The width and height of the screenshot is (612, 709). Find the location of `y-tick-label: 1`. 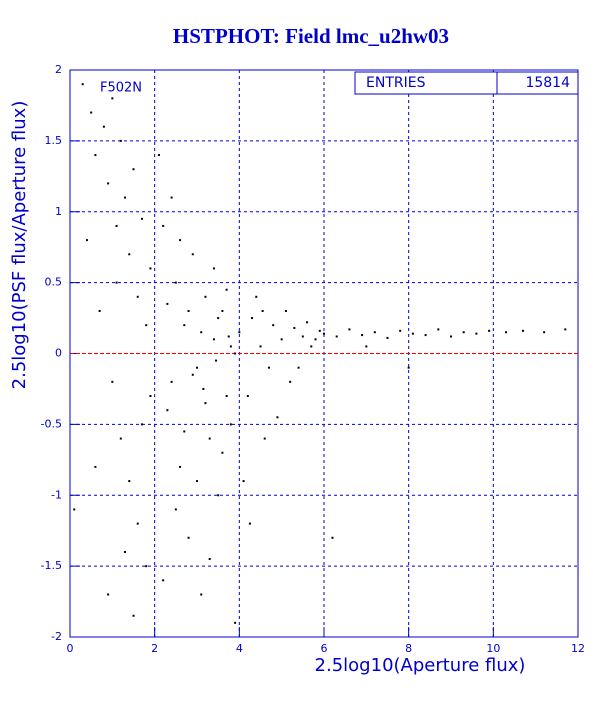

y-tick-label: 1 is located at coordinates (58, 211).